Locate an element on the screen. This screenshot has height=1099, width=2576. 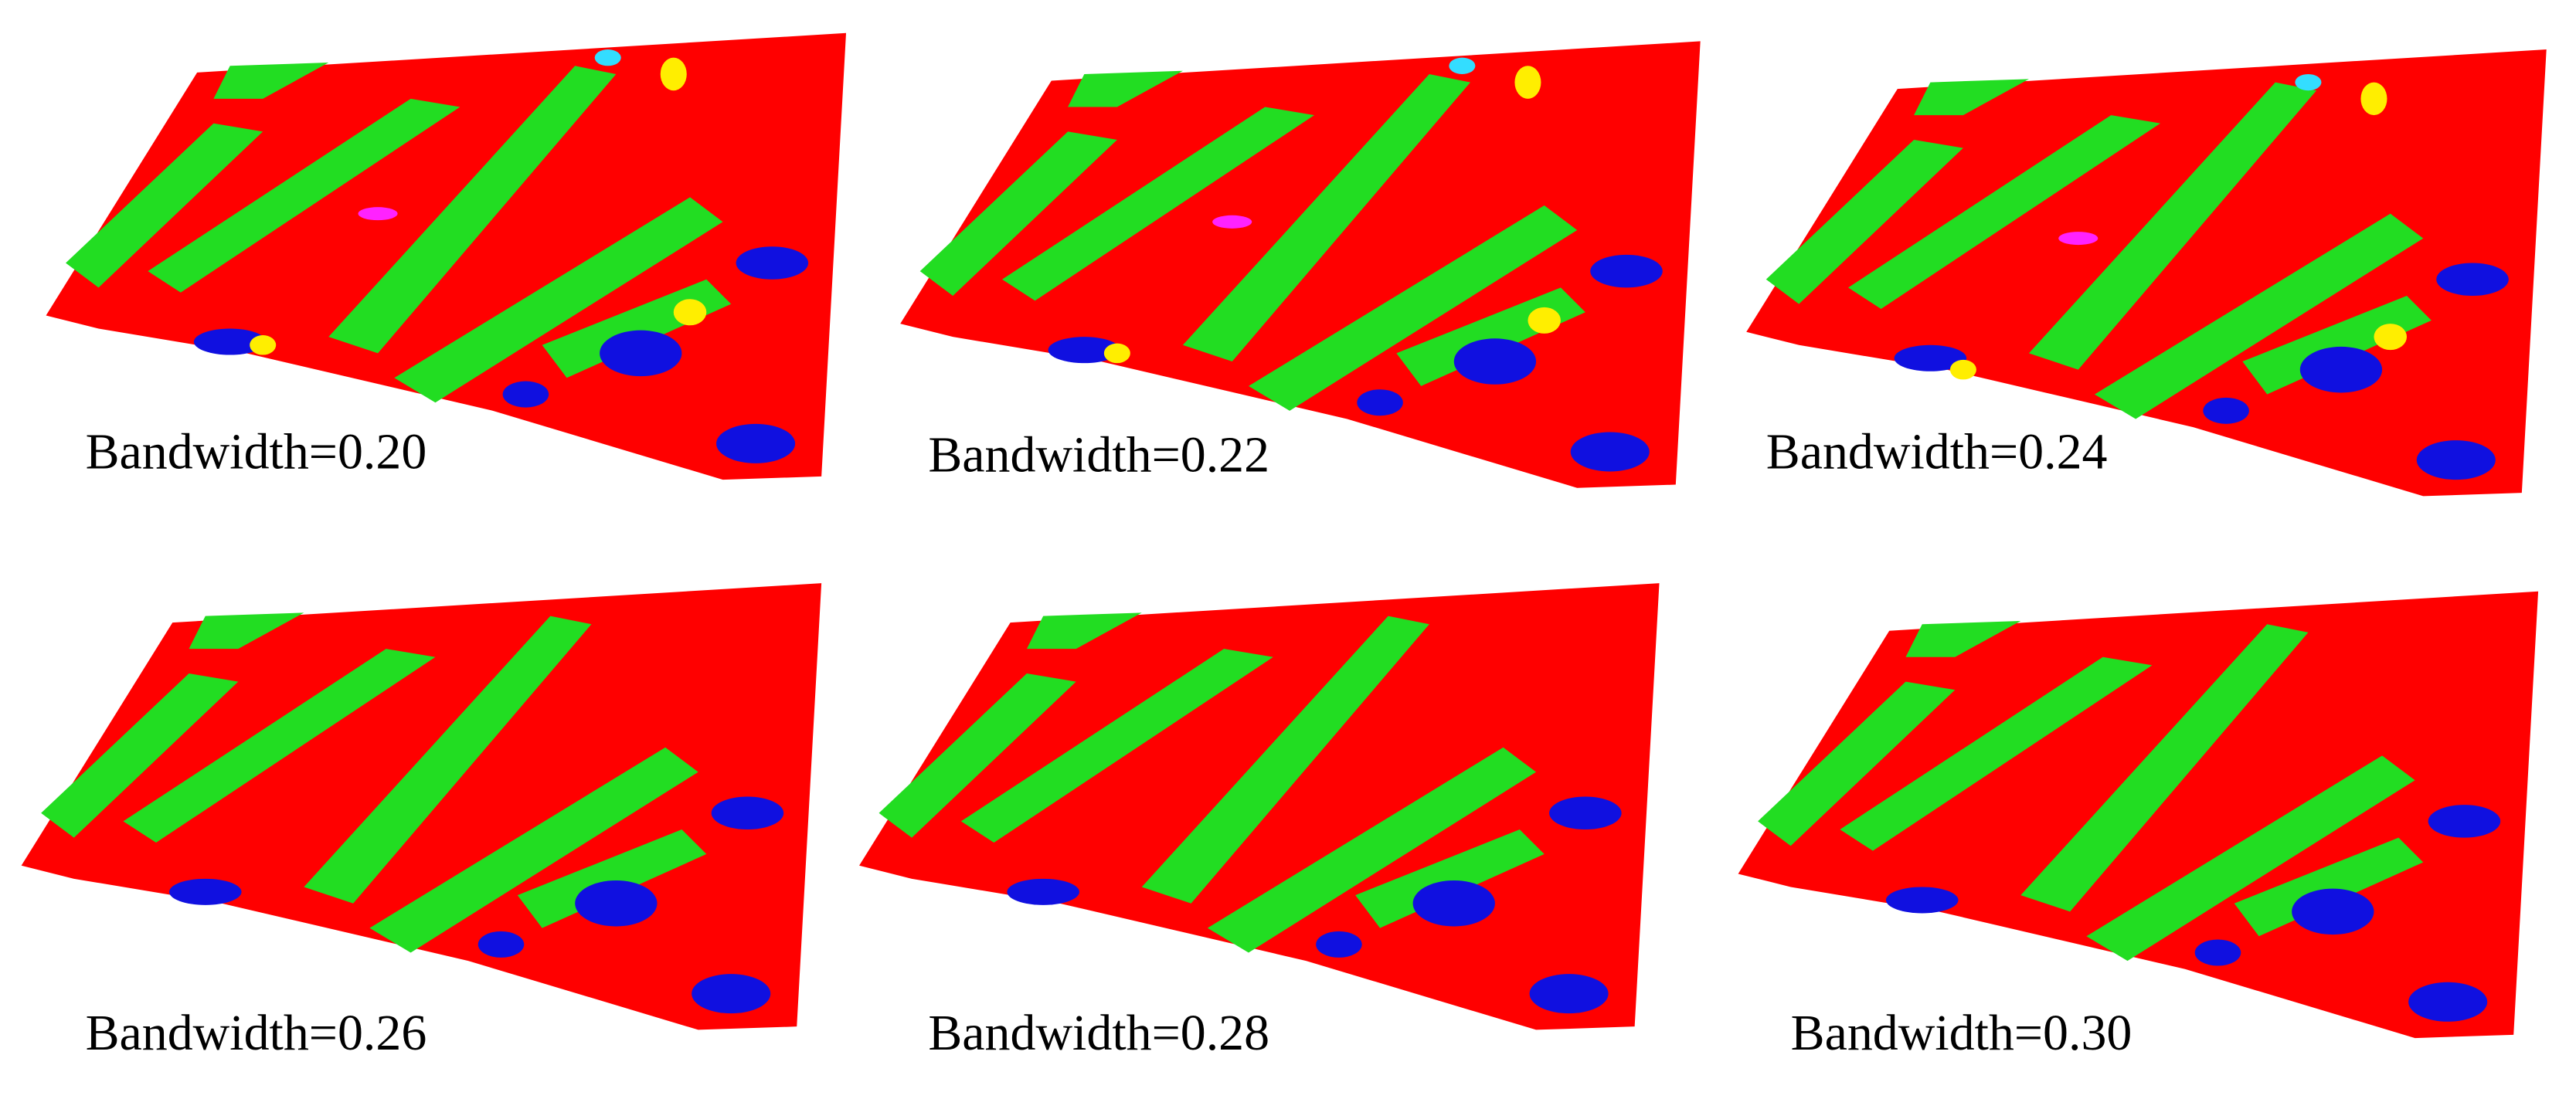
panel-label: Bandwidth=0.24 is located at coordinates (1937, 452).